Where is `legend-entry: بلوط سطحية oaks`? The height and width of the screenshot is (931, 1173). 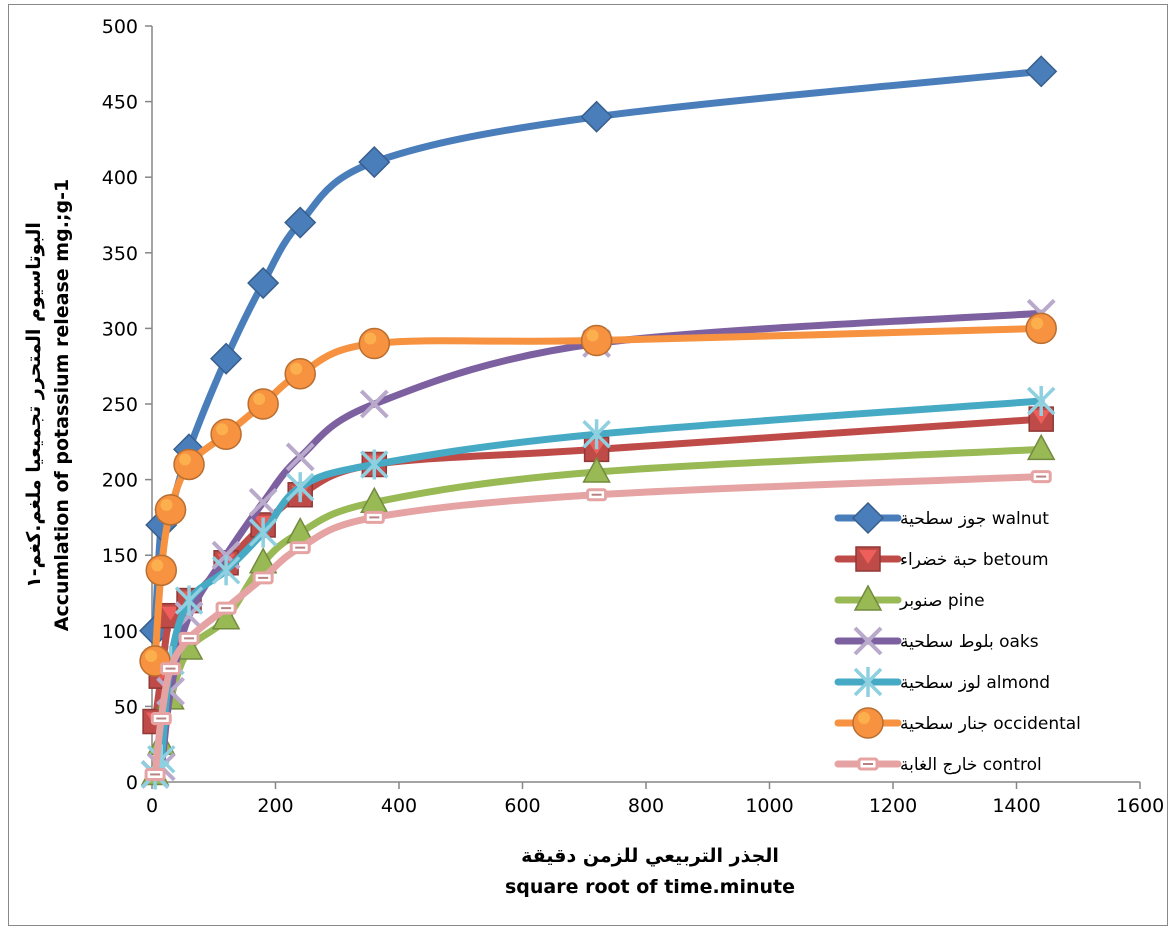 legend-entry: بلوط سطحية oaks is located at coordinates (936, 641).